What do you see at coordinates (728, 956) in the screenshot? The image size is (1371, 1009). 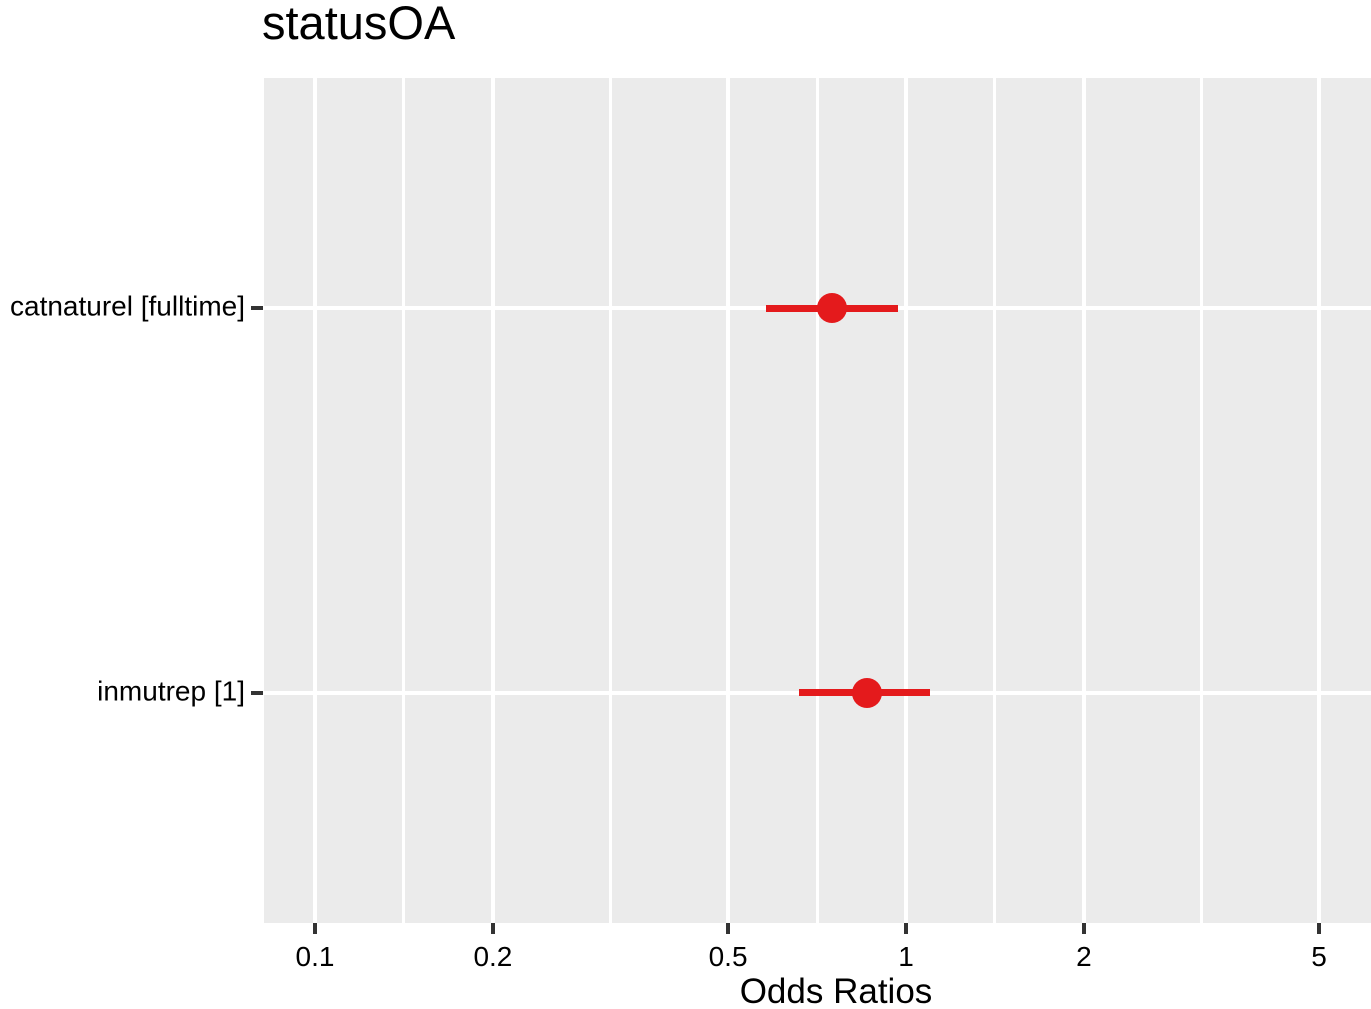 I see `x-tick-label: 0.5` at bounding box center [728, 956].